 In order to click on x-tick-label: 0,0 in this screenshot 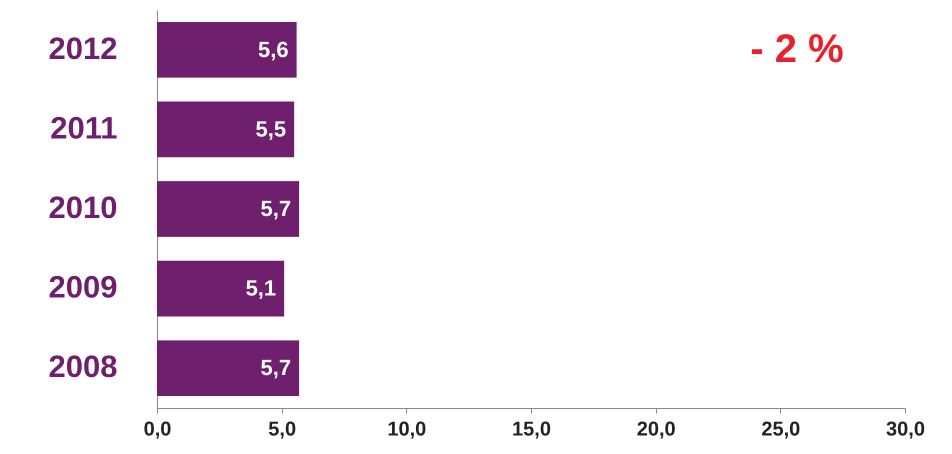, I will do `click(158, 429)`.